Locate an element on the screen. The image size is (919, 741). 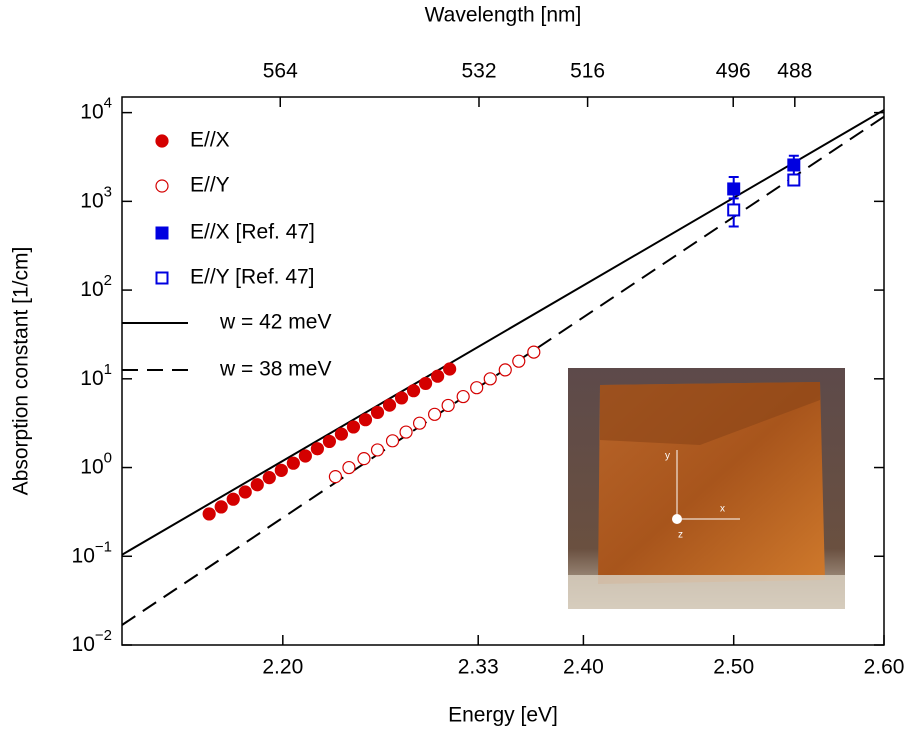
x2-tick-label: 496 is located at coordinates (733, 71).